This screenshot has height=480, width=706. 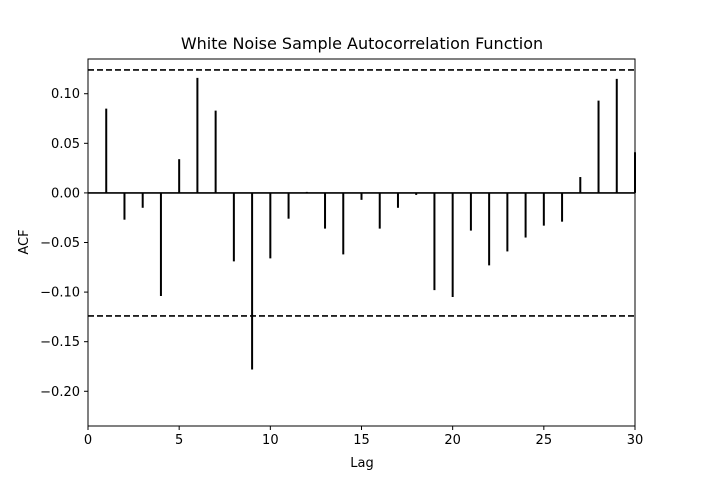 What do you see at coordinates (65, 94) in the screenshot?
I see `y-tick-label: 0.10` at bounding box center [65, 94].